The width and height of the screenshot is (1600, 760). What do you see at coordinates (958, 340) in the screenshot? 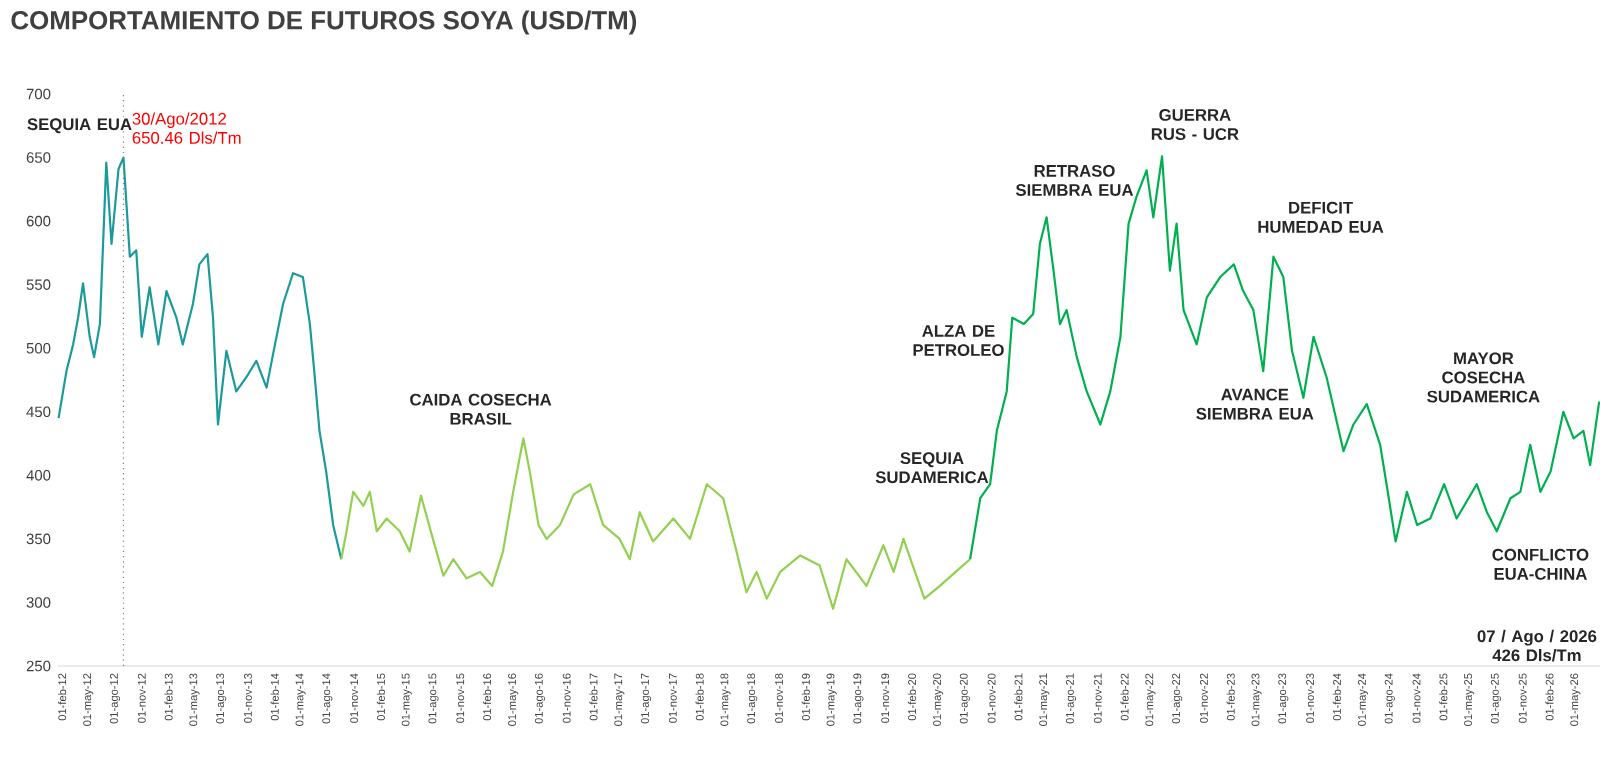
I see `annotation: ALZA DE PETROLEO` at bounding box center [958, 340].